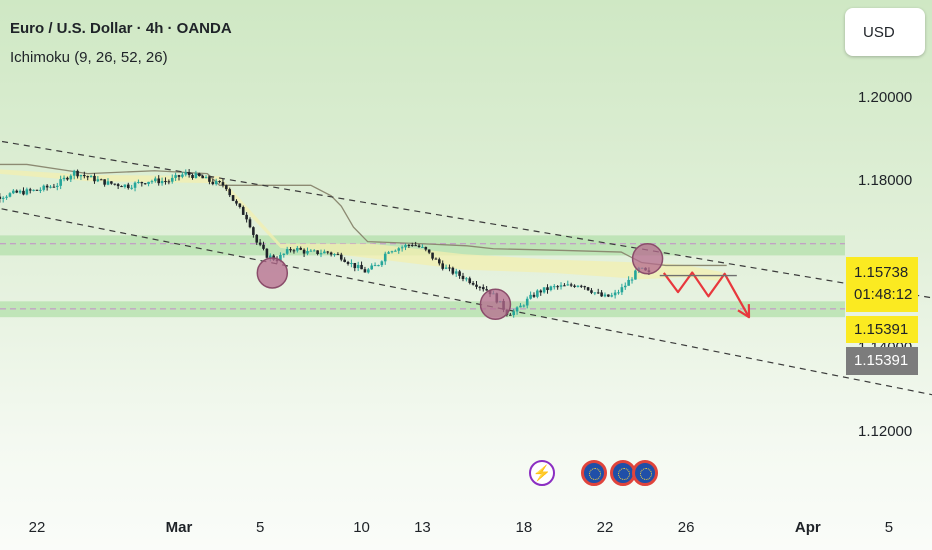  I want to click on indicator-legend: Ichimoku (9, 26, 52, 26), so click(89, 57).